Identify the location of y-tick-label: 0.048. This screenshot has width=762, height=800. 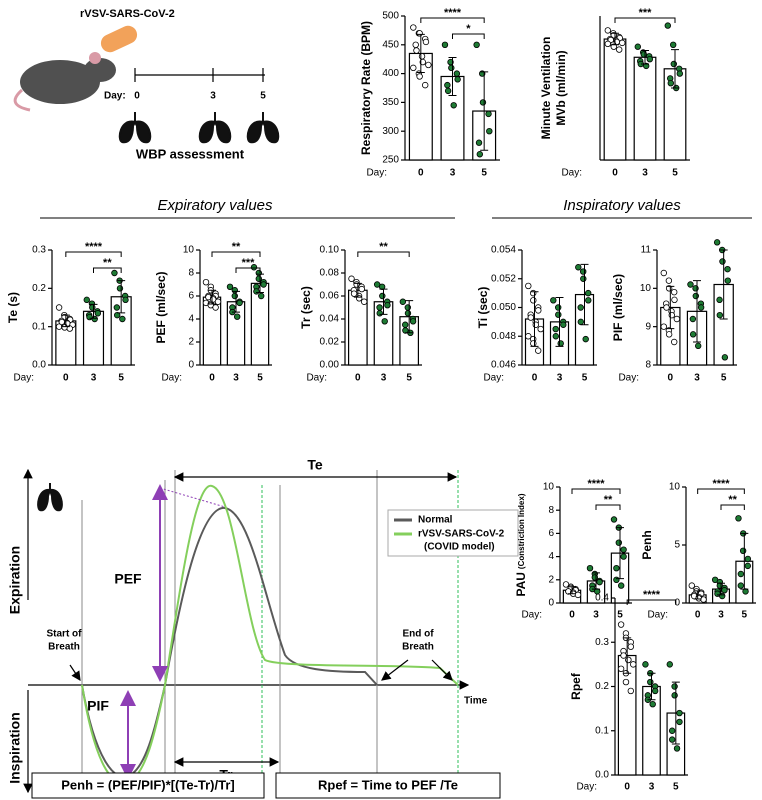
(503, 336).